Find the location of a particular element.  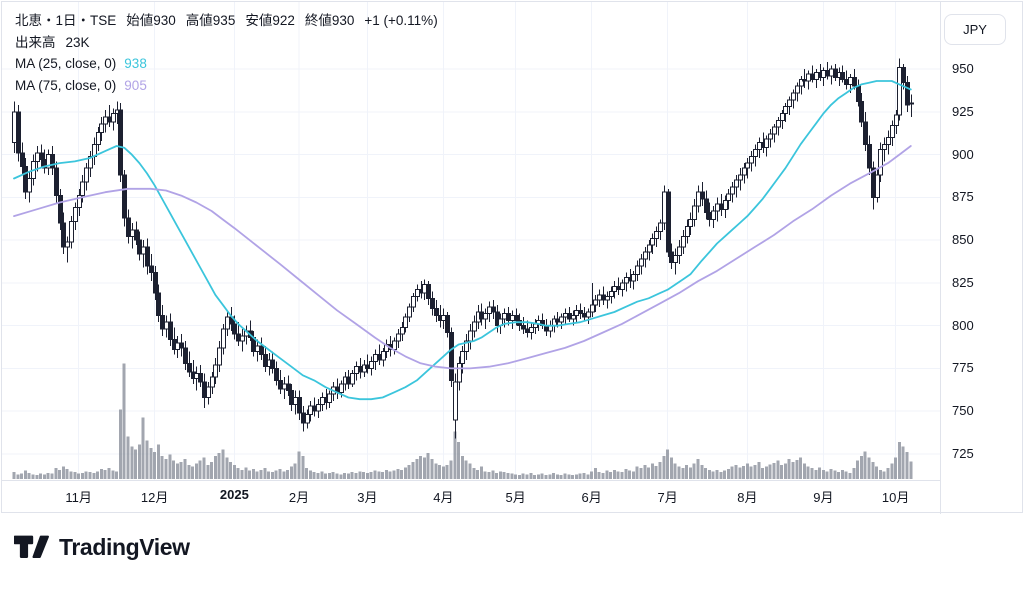

tradingview-logo-icon is located at coordinates (31, 546).